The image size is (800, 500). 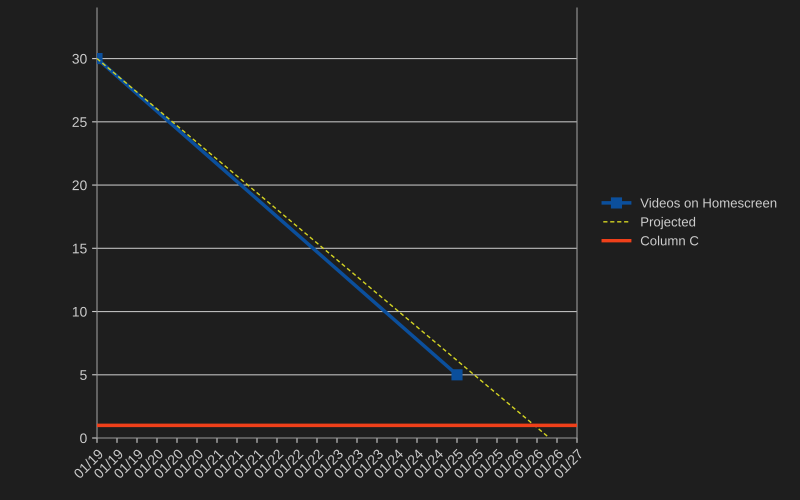 I want to click on y-tick-label: 25, so click(x=79, y=122).